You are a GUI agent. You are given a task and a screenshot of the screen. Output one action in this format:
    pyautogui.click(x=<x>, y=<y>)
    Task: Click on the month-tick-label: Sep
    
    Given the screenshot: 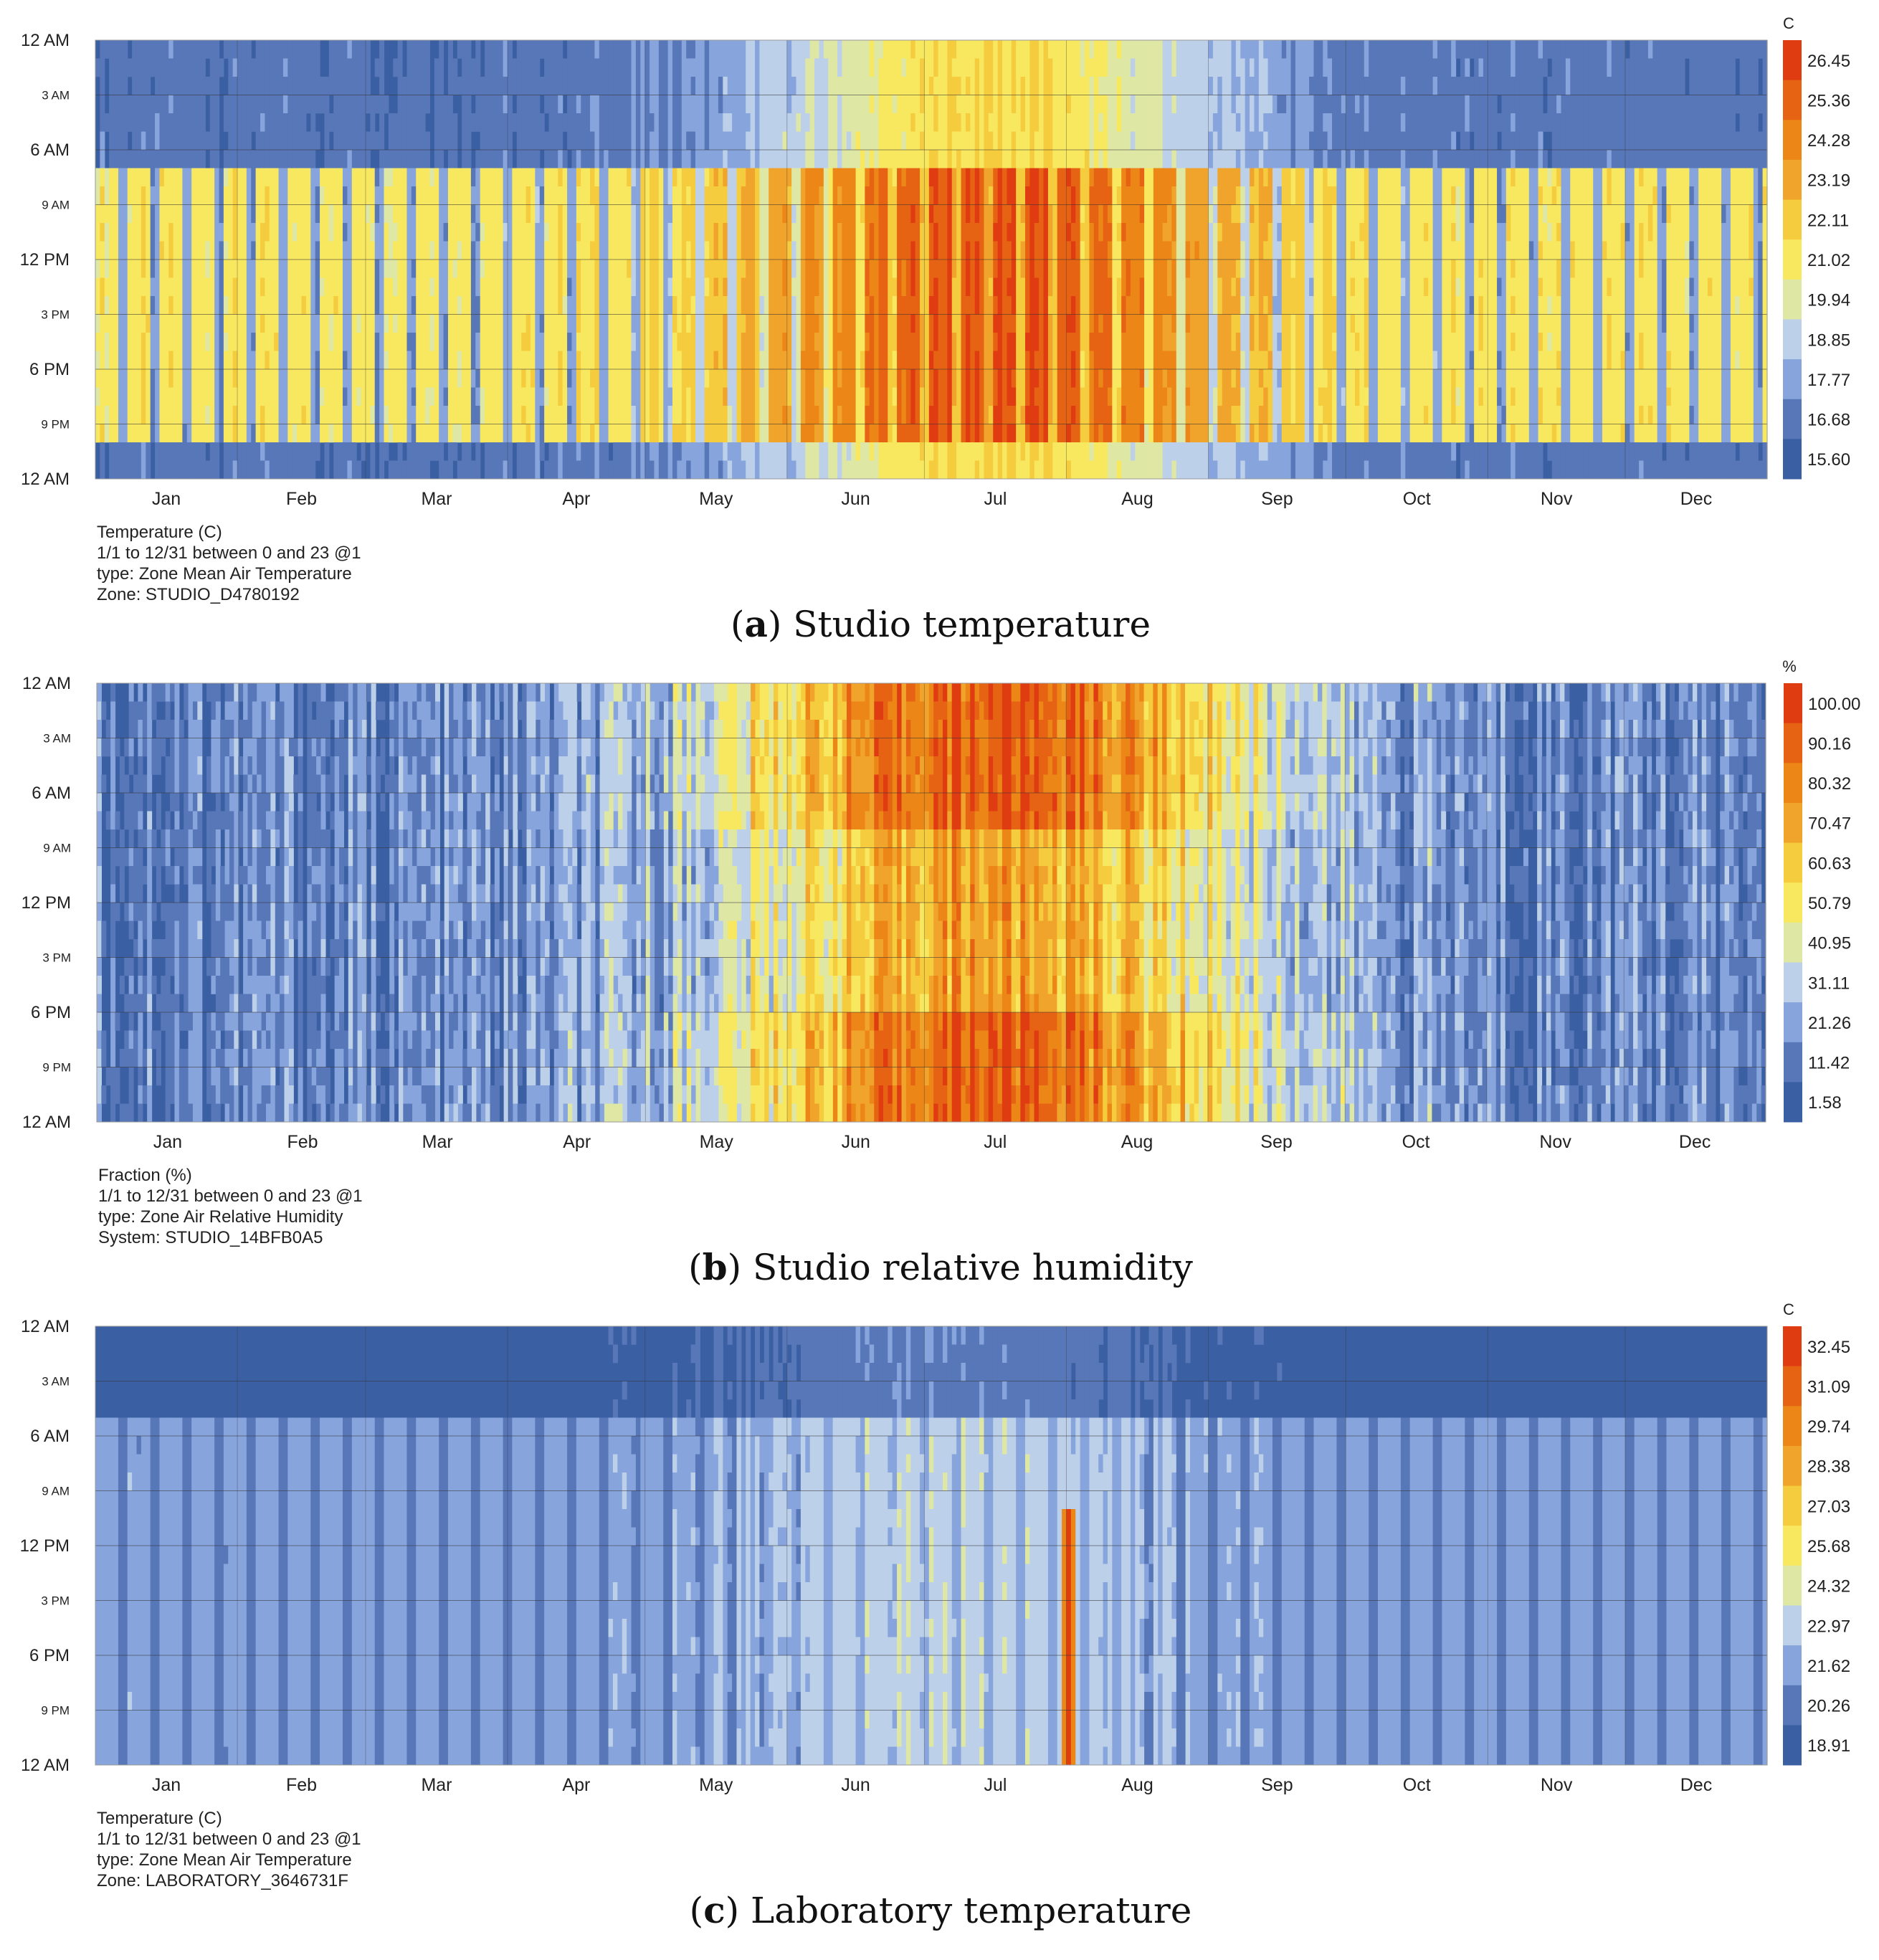 What is the action you would take?
    pyautogui.click(x=1277, y=499)
    